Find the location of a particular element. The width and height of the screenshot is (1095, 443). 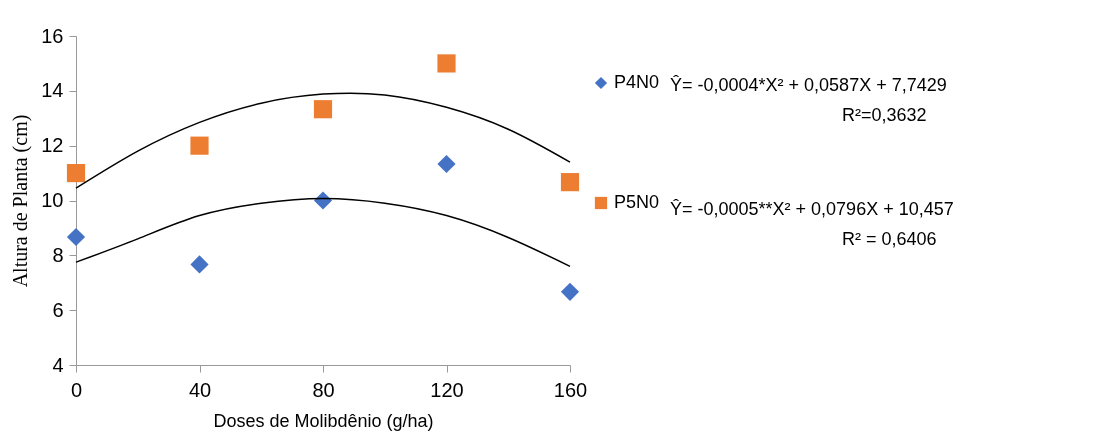

x-tick-label: 40 is located at coordinates (200, 389).